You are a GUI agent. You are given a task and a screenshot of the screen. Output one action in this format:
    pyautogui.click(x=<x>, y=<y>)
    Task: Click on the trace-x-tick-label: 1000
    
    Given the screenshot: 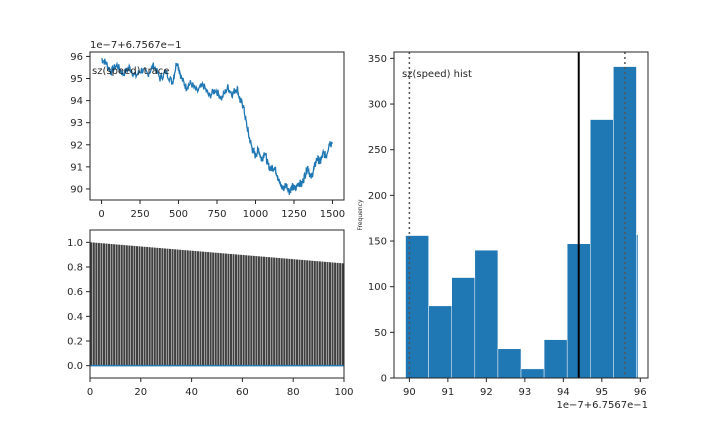 What is the action you would take?
    pyautogui.click(x=255, y=214)
    